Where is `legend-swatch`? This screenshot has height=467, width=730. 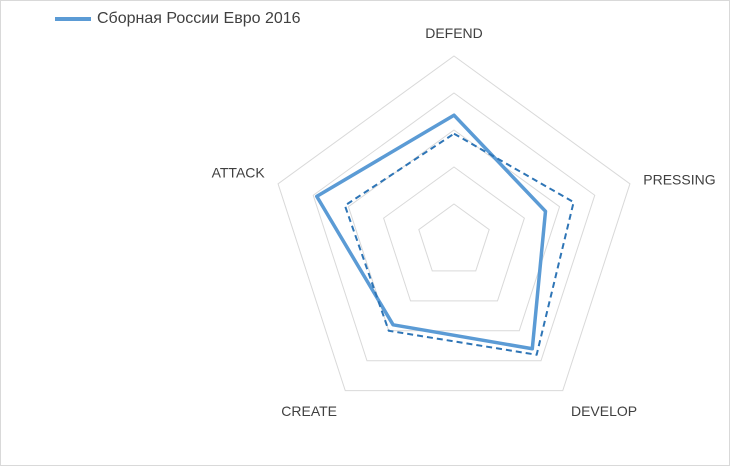
legend-swatch is located at coordinates (73, 19).